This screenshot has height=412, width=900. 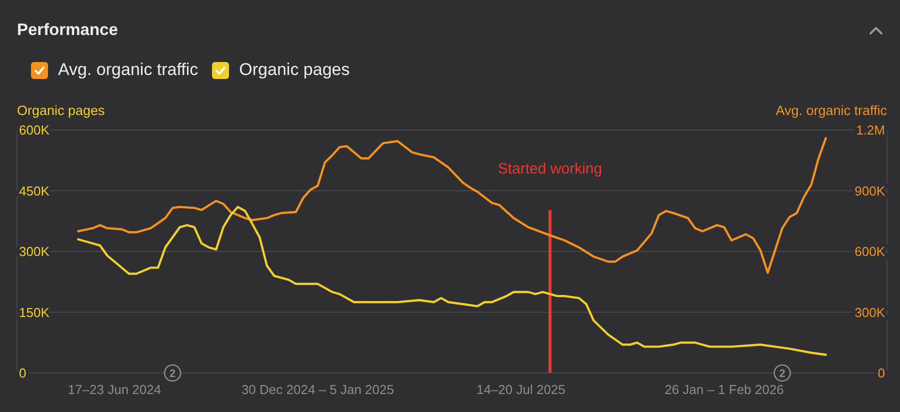 What do you see at coordinates (724, 390) in the screenshot?
I see `x-tick-label: 26 Jan – 1 Feb 2026` at bounding box center [724, 390].